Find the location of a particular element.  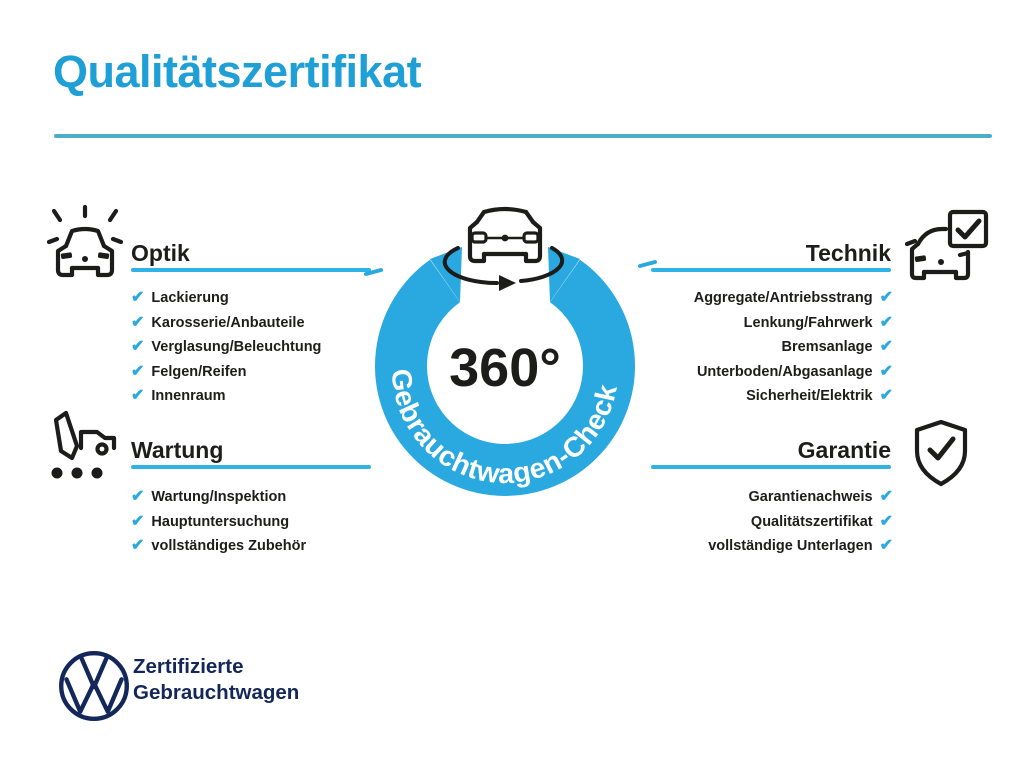

section-heading-wartung: Wartung is located at coordinates (177, 450).